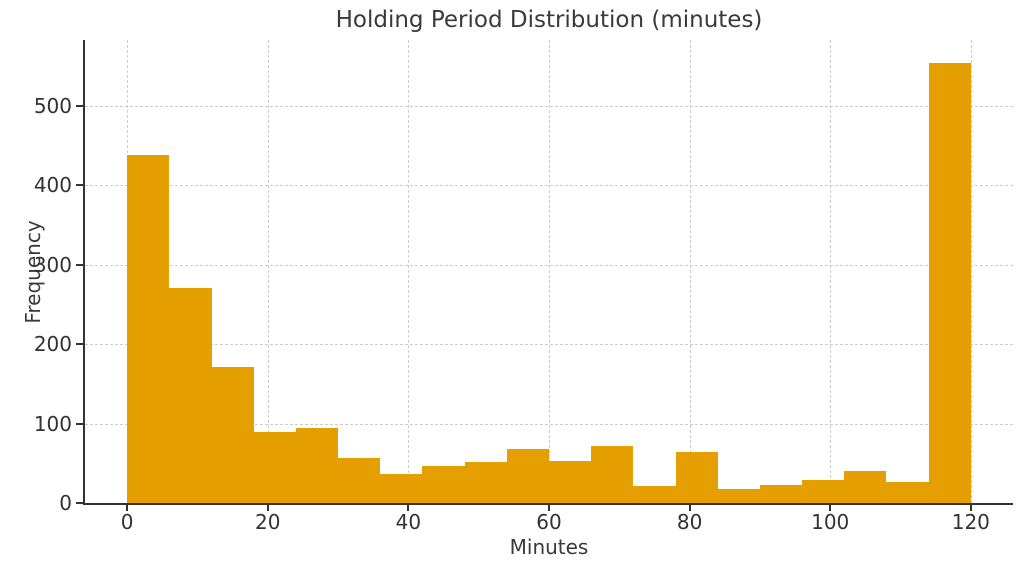 This screenshot has height=568, width=1024. What do you see at coordinates (52, 105) in the screenshot?
I see `y-tick-label: 500` at bounding box center [52, 105].